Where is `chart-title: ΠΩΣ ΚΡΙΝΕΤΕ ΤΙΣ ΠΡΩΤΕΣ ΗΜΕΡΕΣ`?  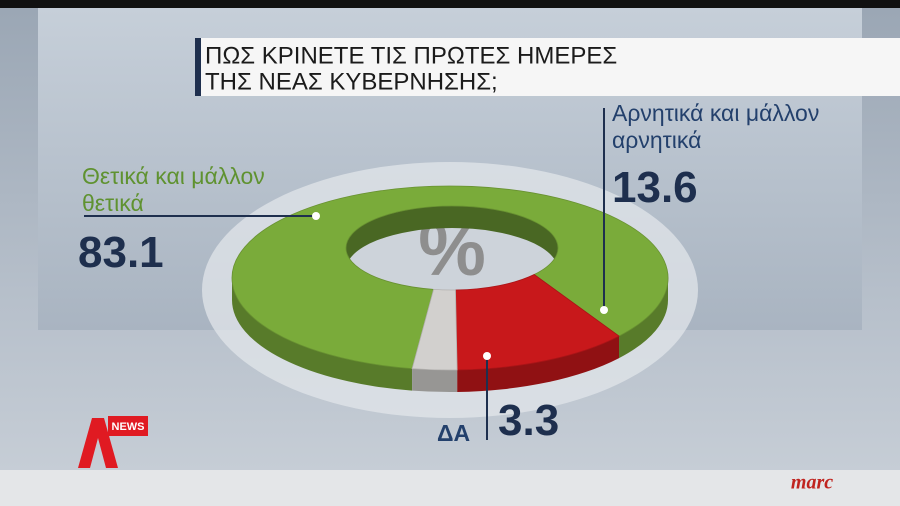
chart-title: ΠΩΣ ΚΡΙΝΕΤΕ ΤΙΣ ΠΡΩΤΕΣ ΗΜΕΡΕΣ is located at coordinates (411, 55).